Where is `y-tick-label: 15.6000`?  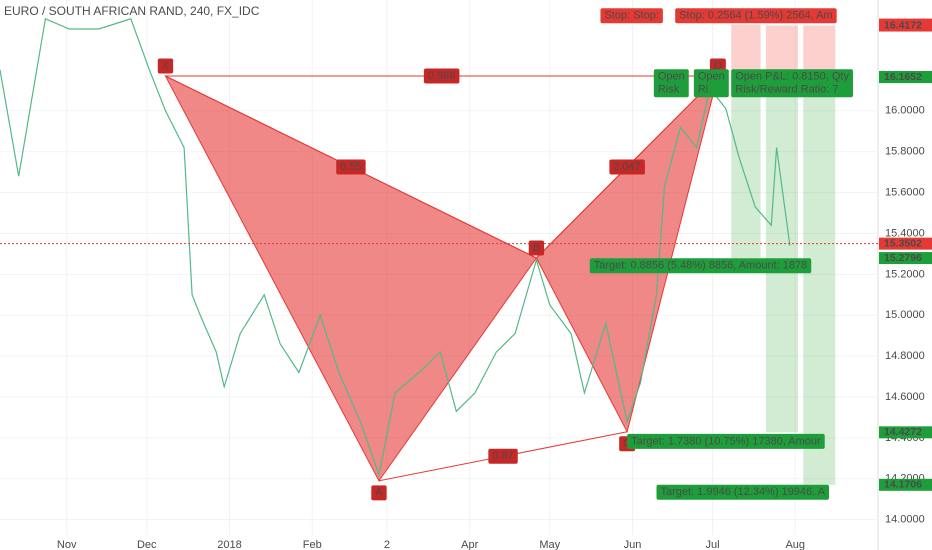 y-tick-label: 15.6000 is located at coordinates (905, 192).